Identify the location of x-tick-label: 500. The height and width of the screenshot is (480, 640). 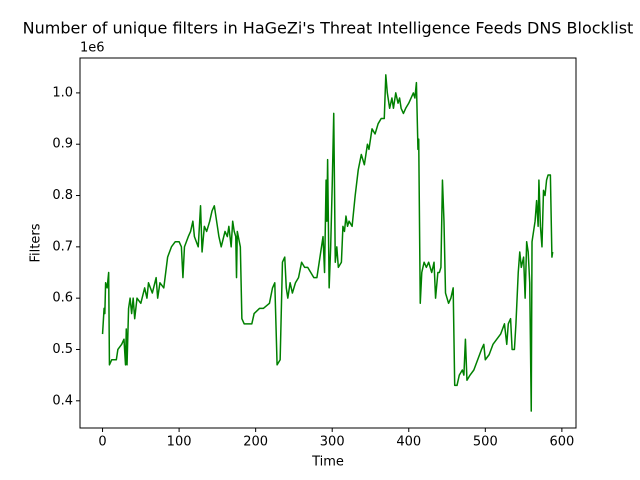
(485, 442).